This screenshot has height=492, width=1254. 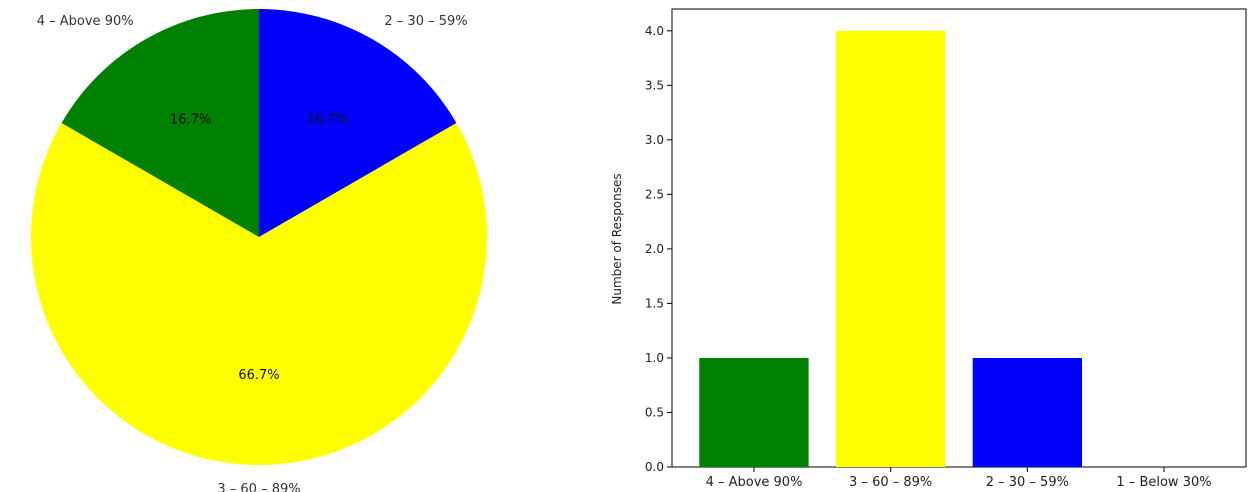 I want to click on y-tick-label: 2.5, so click(x=654, y=194).